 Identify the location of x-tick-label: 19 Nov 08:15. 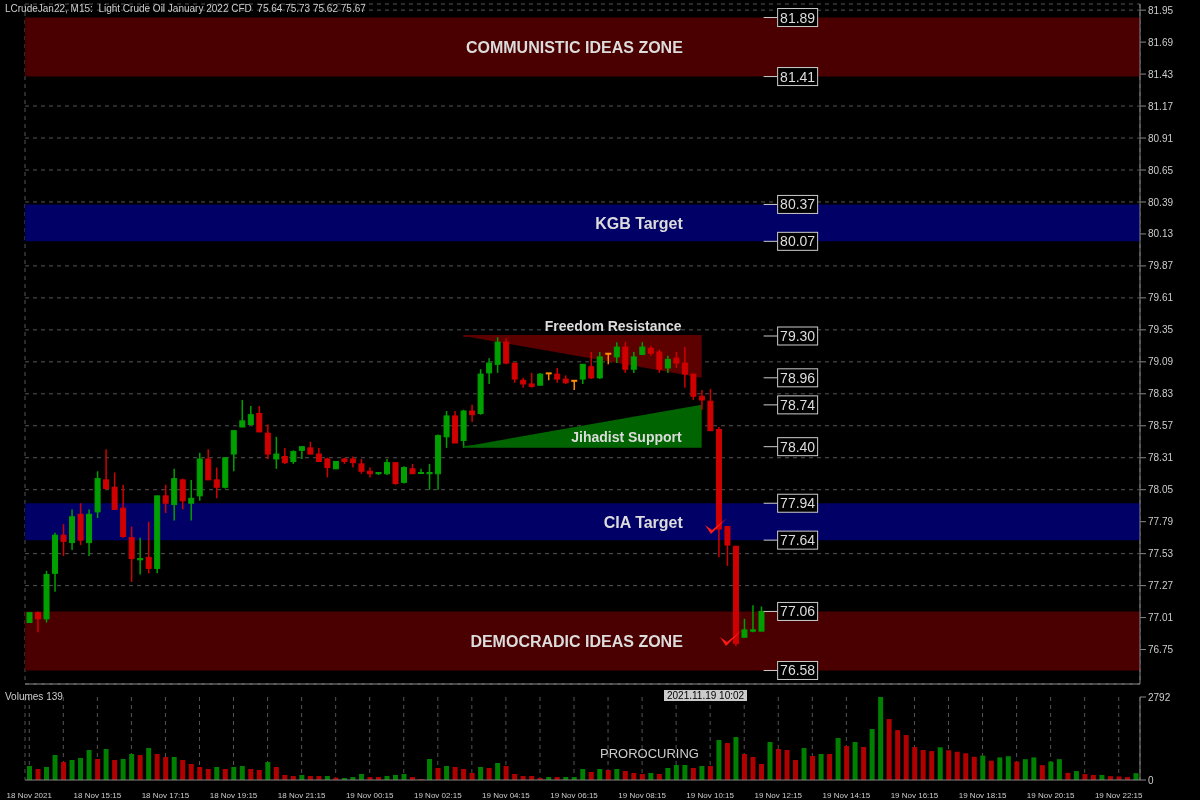
(642, 795).